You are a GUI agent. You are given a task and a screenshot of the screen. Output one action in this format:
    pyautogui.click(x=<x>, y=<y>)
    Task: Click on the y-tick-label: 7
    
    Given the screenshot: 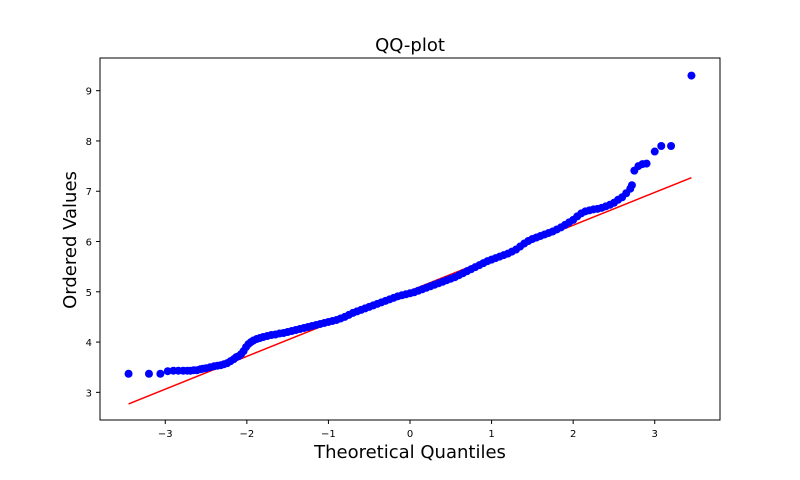 What is the action you would take?
    pyautogui.click(x=89, y=192)
    